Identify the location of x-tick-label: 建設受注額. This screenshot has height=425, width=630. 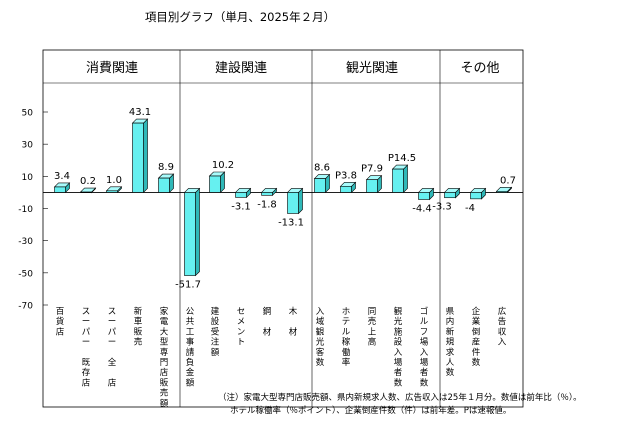
(215, 332).